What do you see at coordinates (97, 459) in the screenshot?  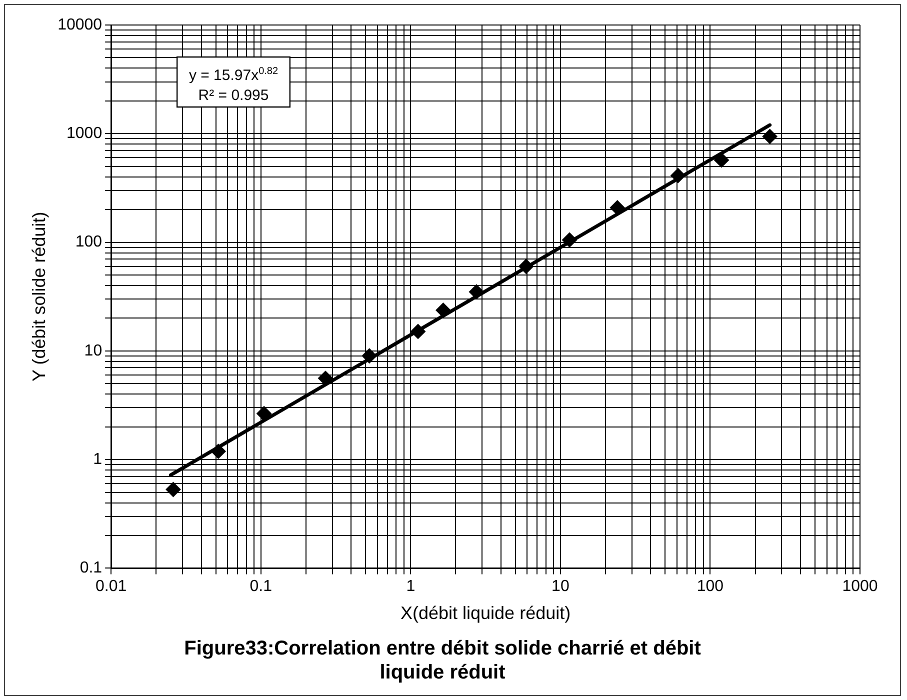 I see `y-tick-label: 1` at bounding box center [97, 459].